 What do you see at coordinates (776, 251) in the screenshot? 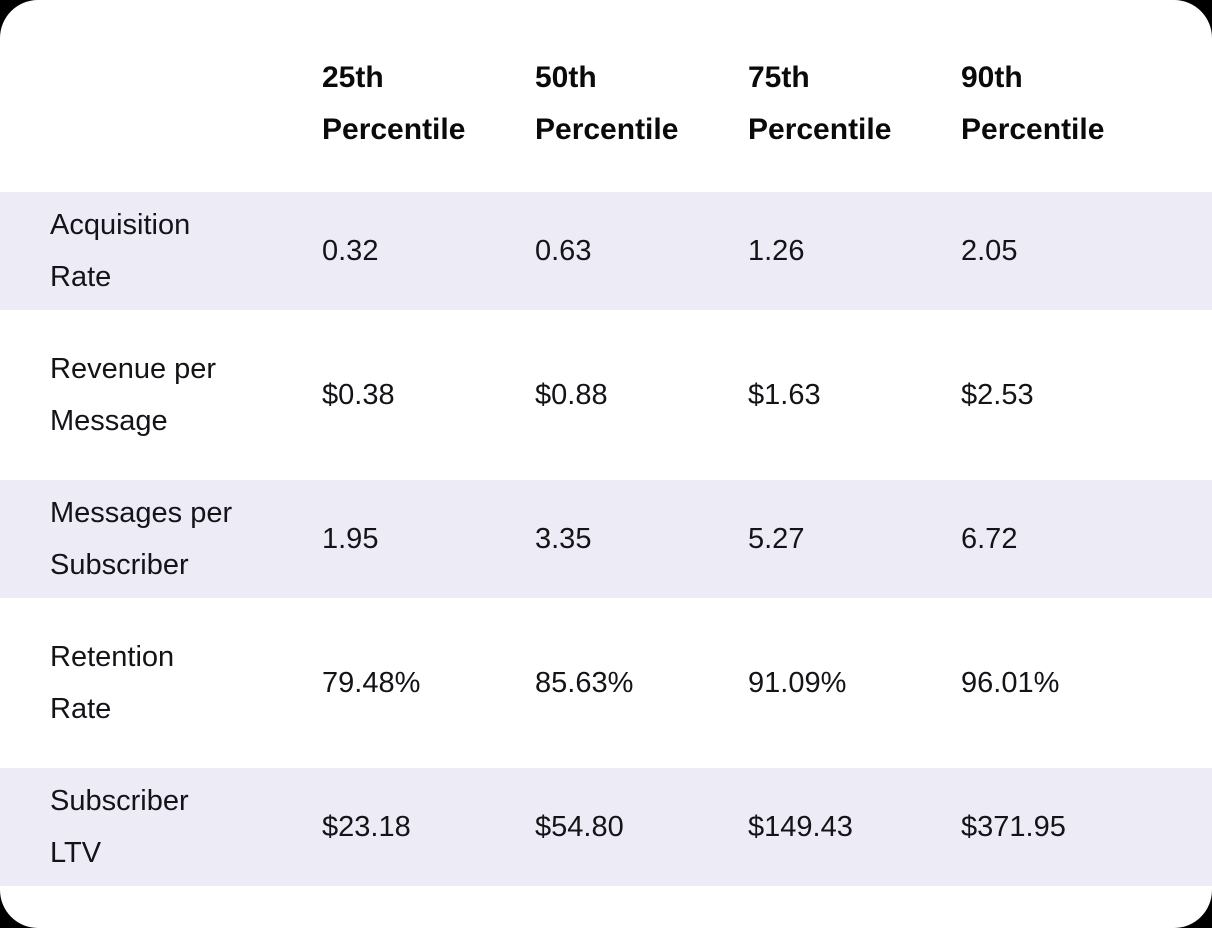
I see `table-cell: 1.26` at bounding box center [776, 251].